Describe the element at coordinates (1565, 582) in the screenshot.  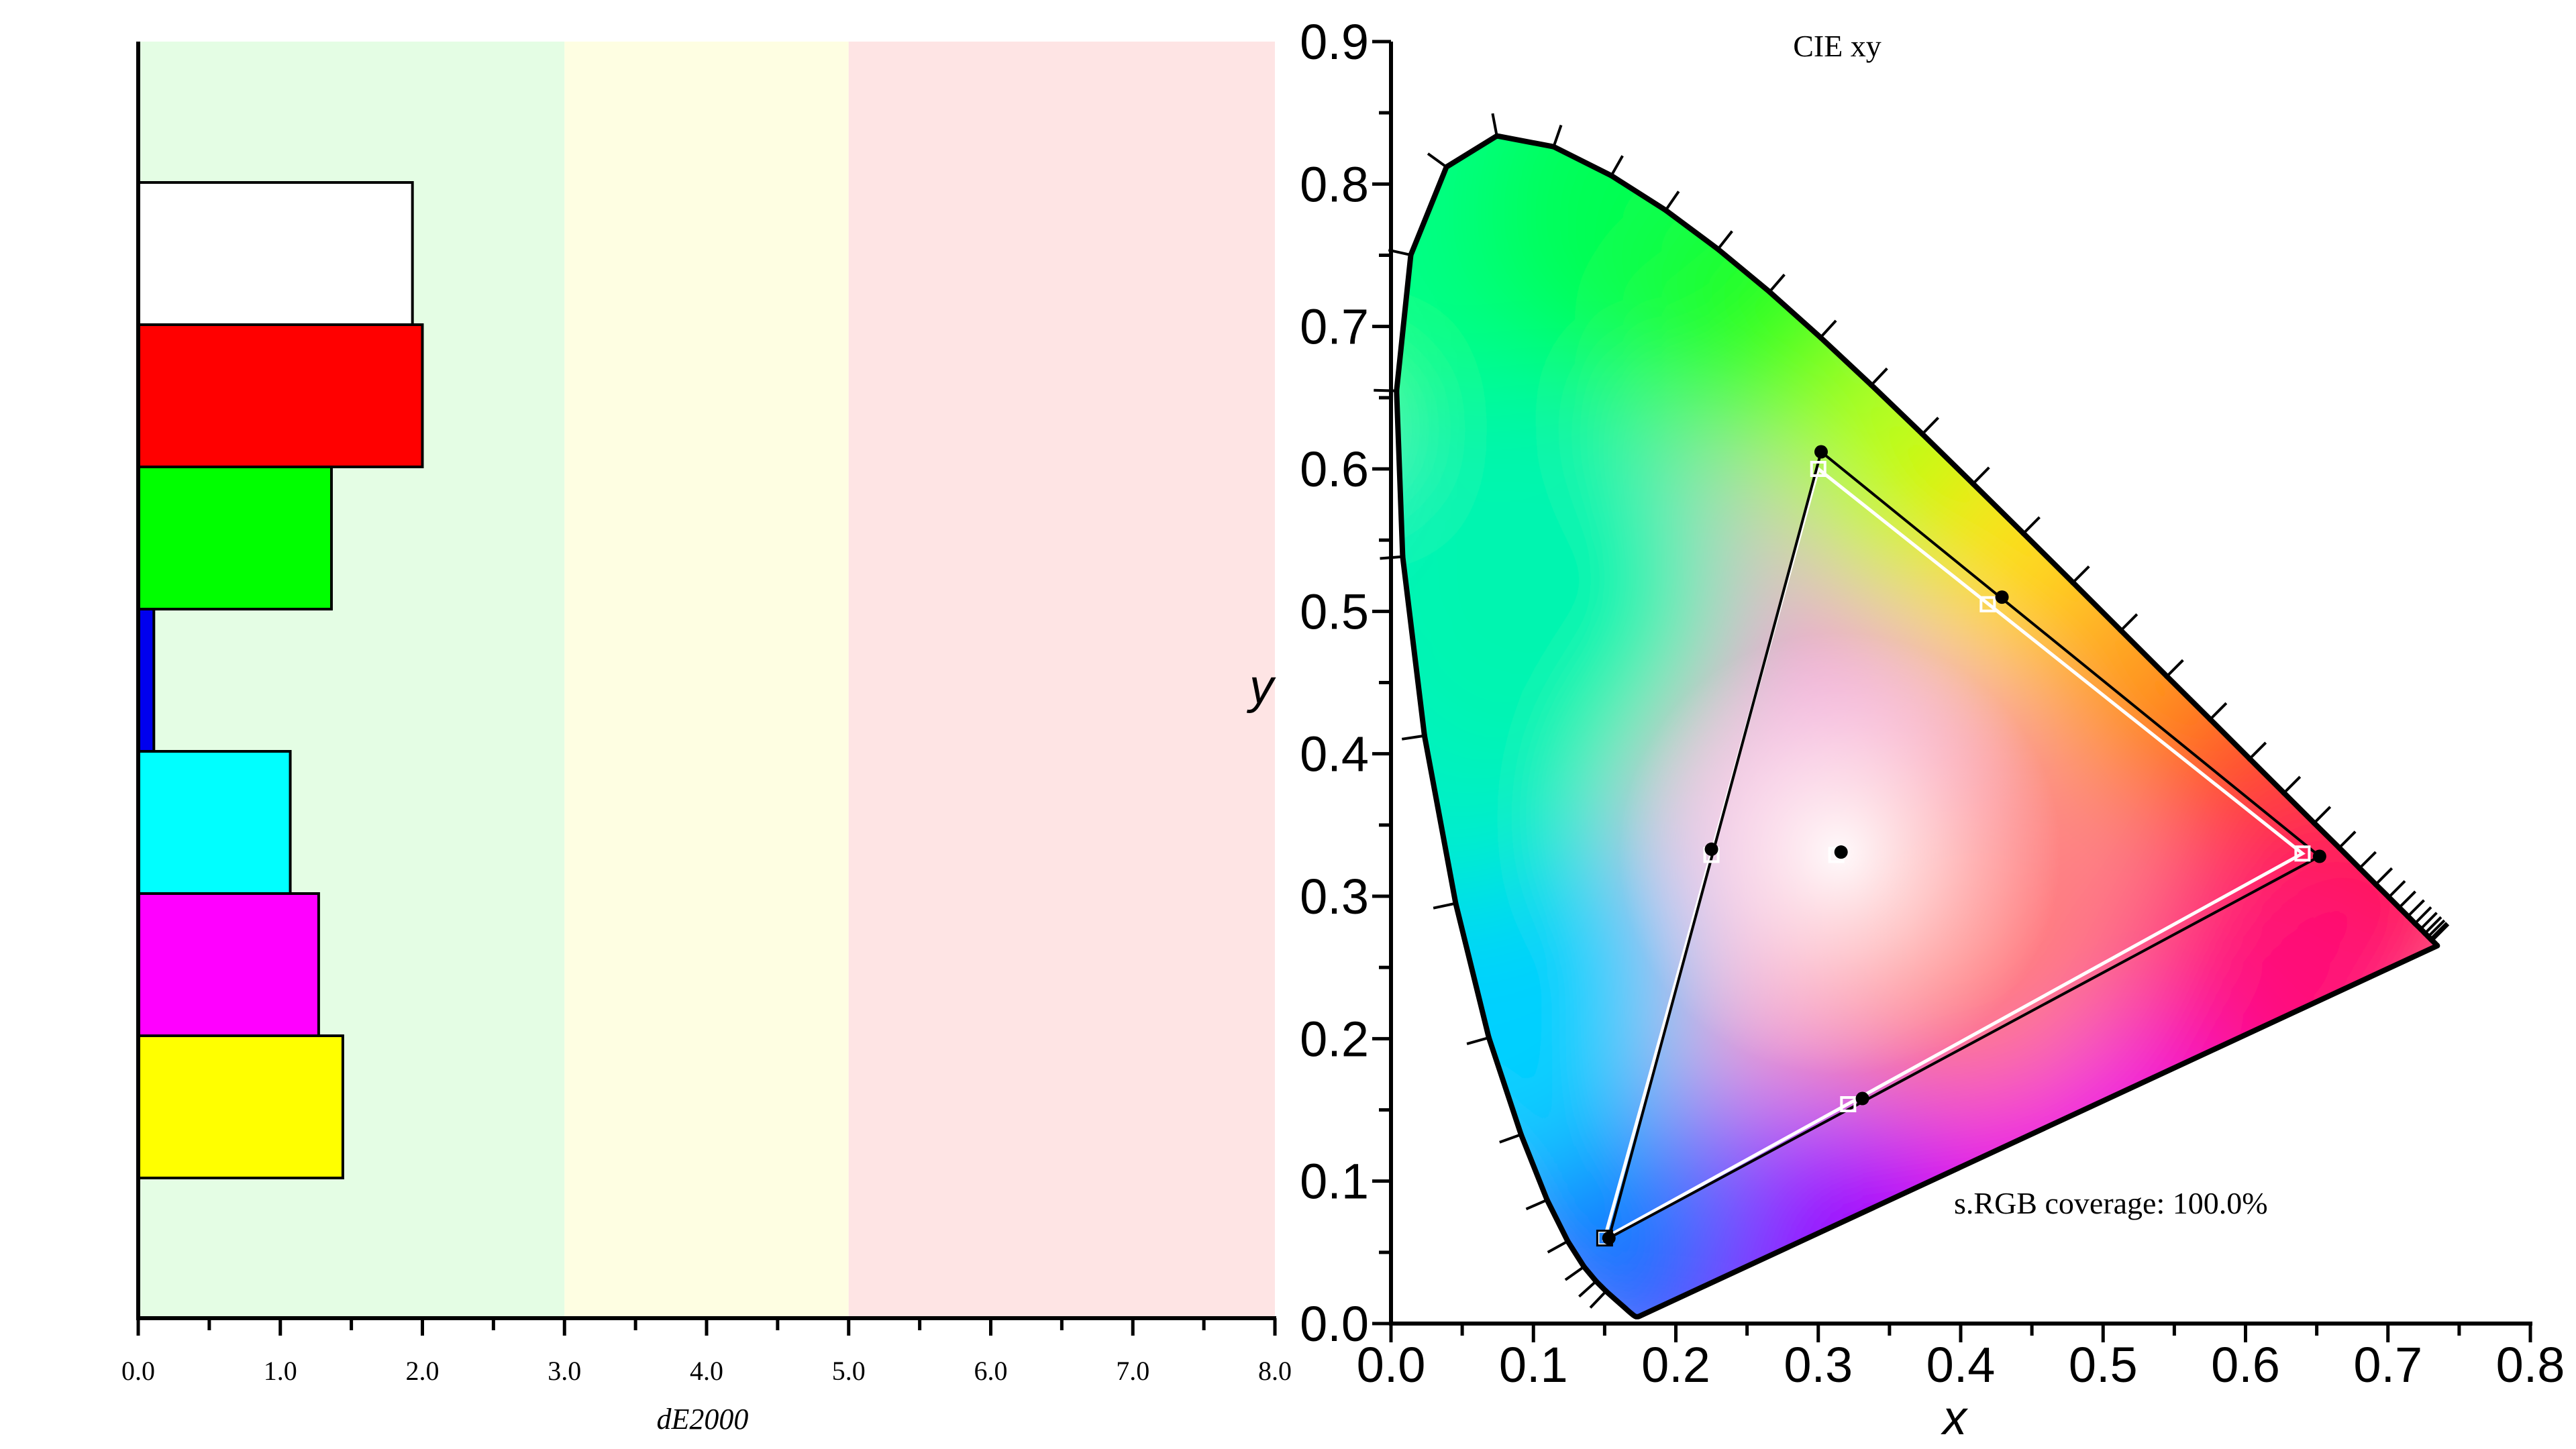
I see `chromaticity-color-blob` at that location.